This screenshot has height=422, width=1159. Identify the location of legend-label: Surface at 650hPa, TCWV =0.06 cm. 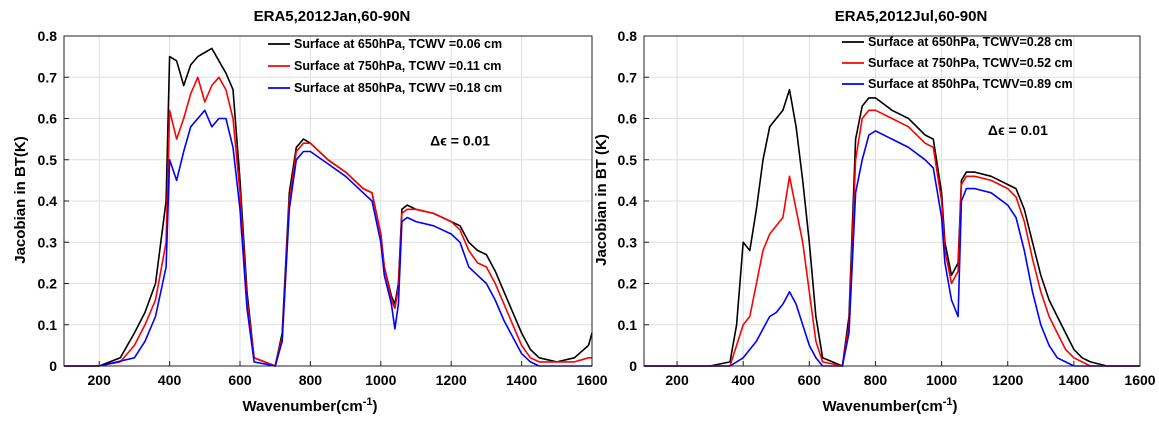
(398, 44).